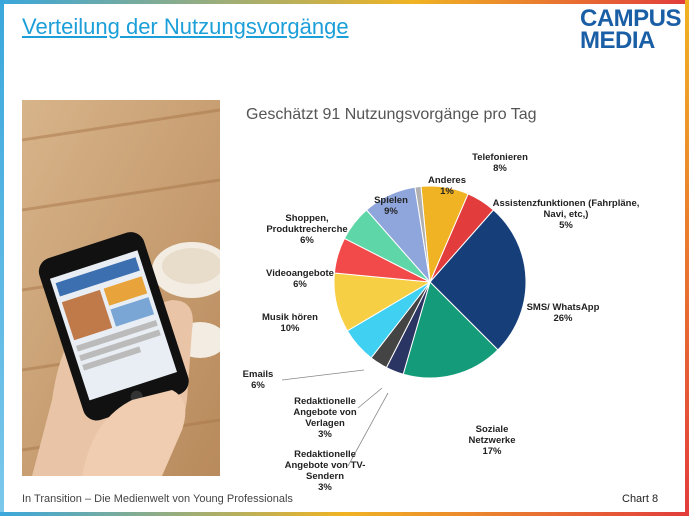  What do you see at coordinates (492, 440) in the screenshot?
I see `slice-label-4: Soziale Netzwerke 17%` at bounding box center [492, 440].